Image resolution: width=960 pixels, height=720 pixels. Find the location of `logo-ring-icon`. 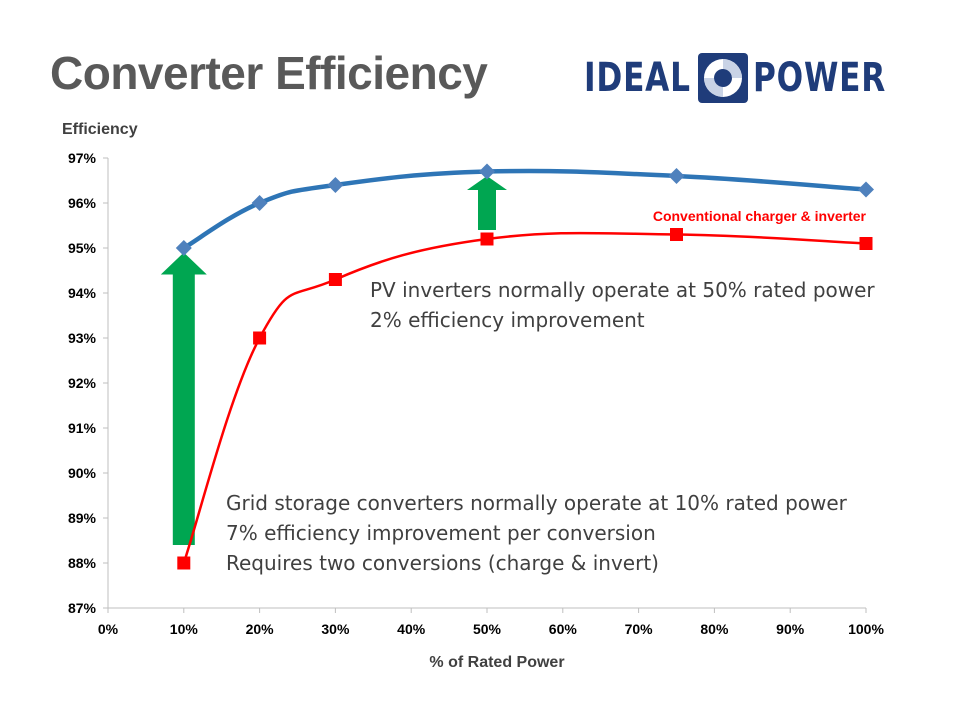

logo-ring-icon is located at coordinates (722, 78).